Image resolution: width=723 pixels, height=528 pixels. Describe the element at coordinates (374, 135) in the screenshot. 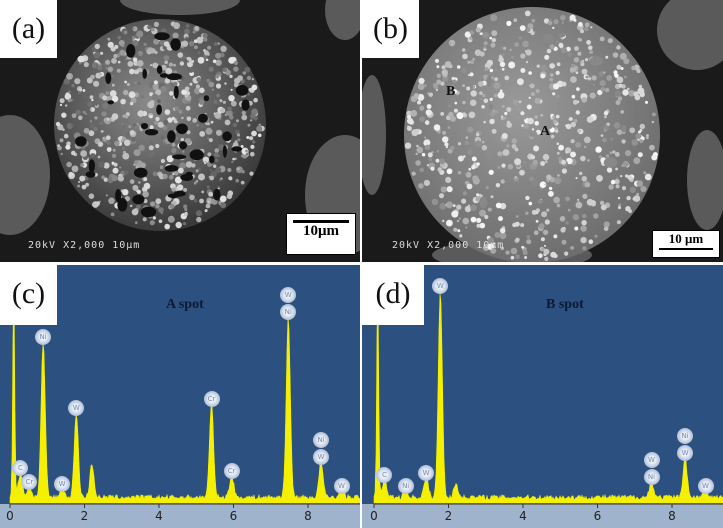

I see `neighbor-particle` at that location.